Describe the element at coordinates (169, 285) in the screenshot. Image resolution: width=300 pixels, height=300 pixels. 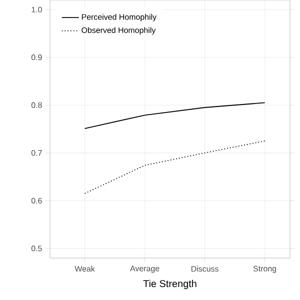
I see `x-axis-title: Tie Strength` at that location.